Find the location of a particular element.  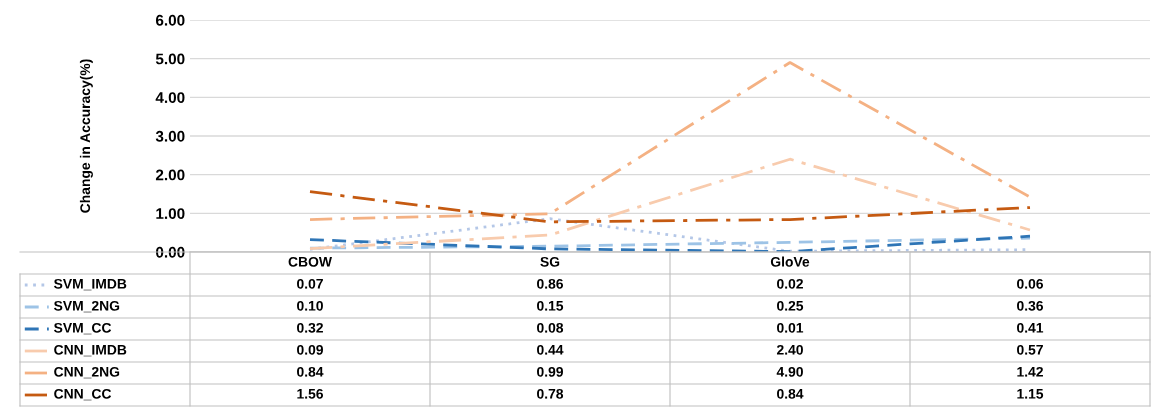

data-label: 0.41 is located at coordinates (1030, 327).